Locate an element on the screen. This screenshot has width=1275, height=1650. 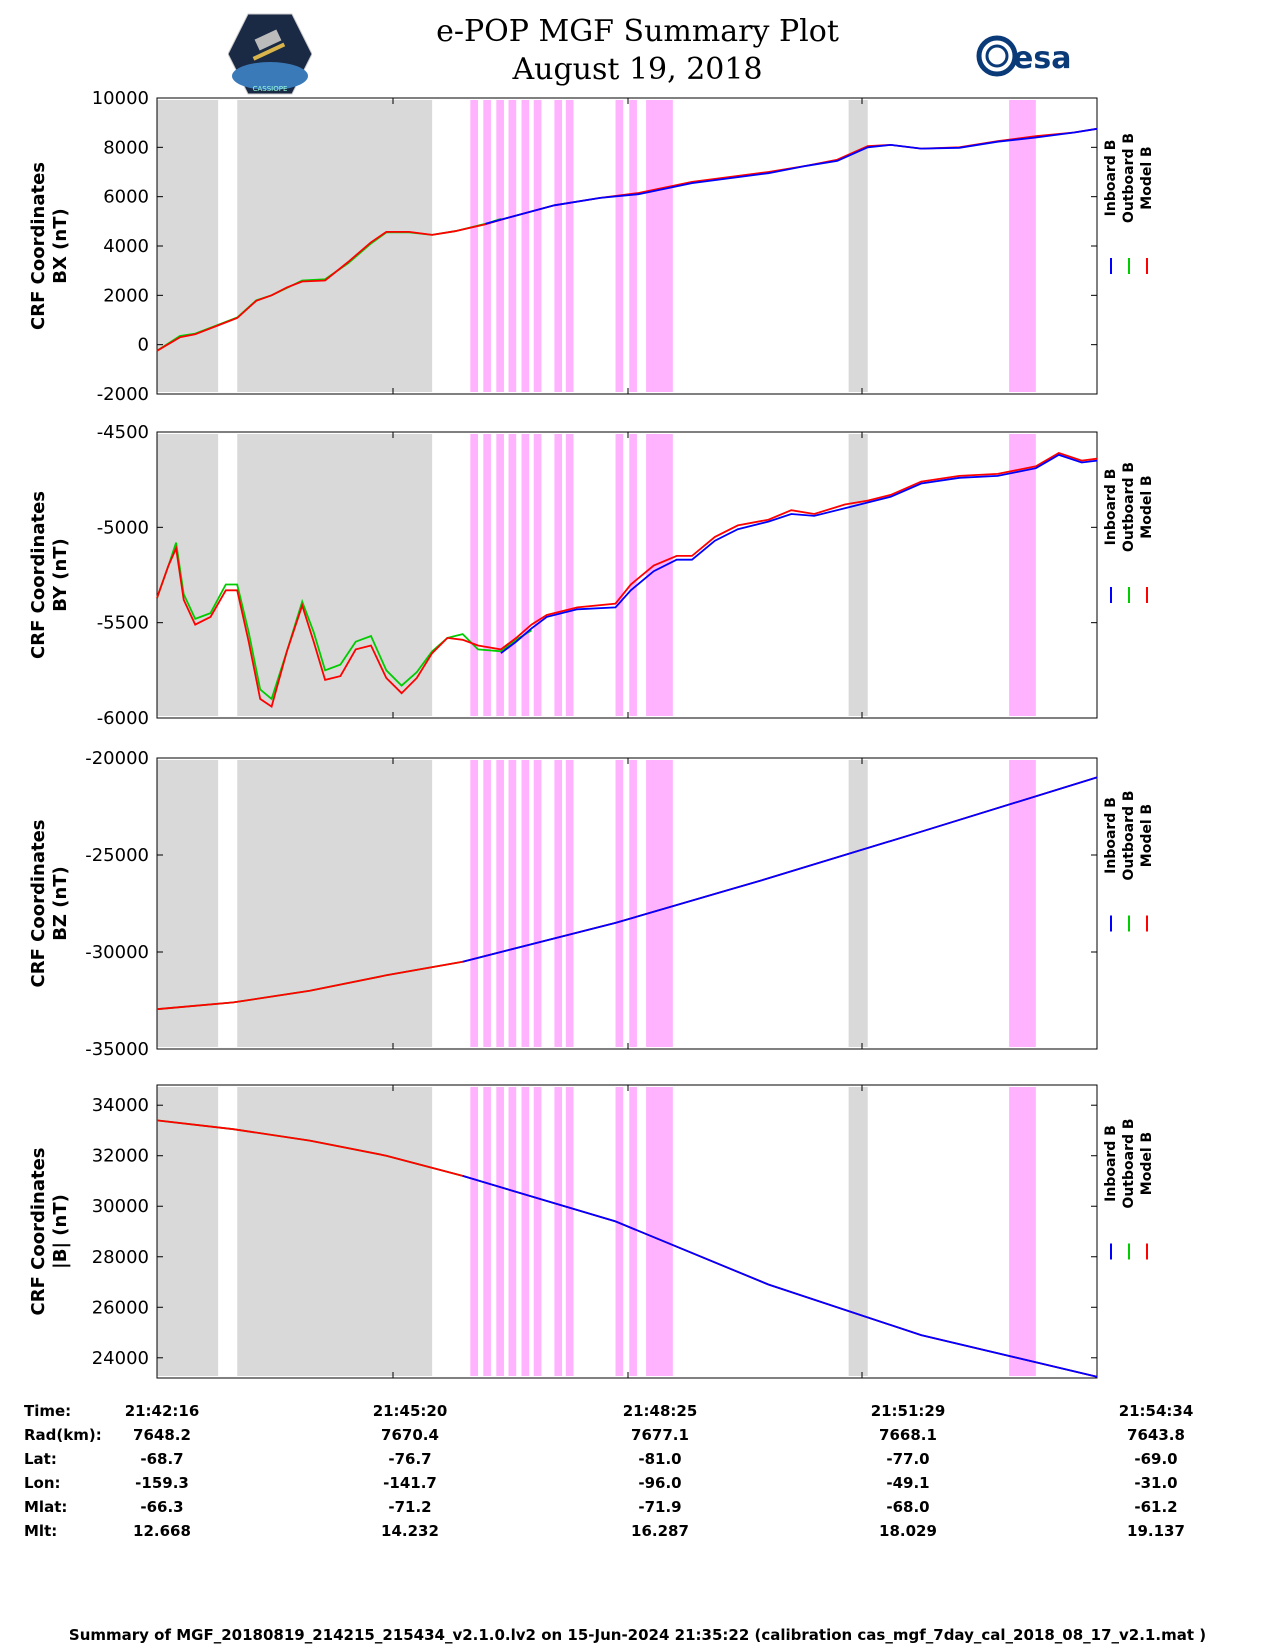
cassiope-logo: CASSIOPE is located at coordinates (270, 54).